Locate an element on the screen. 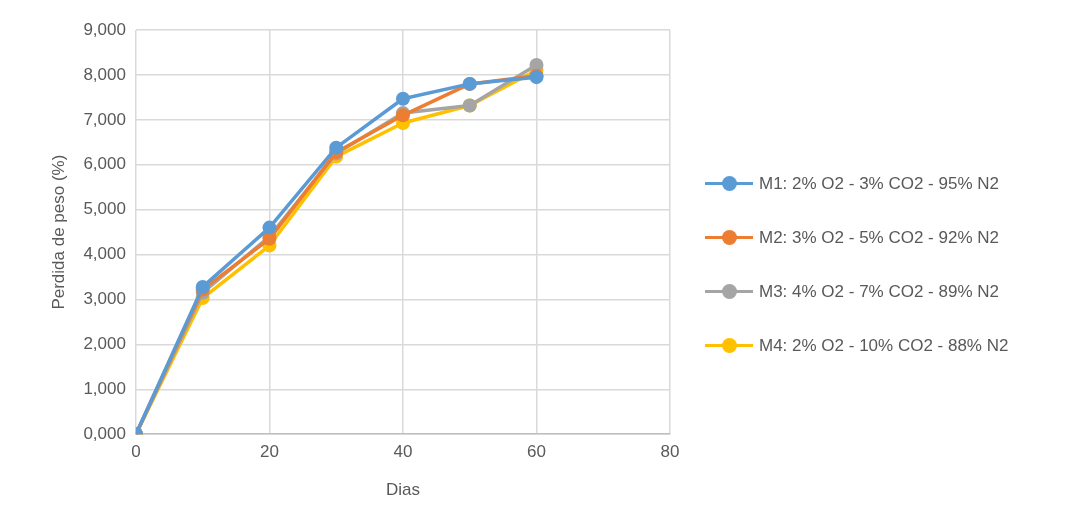  y-tick-label: 2,000 is located at coordinates (104, 344).